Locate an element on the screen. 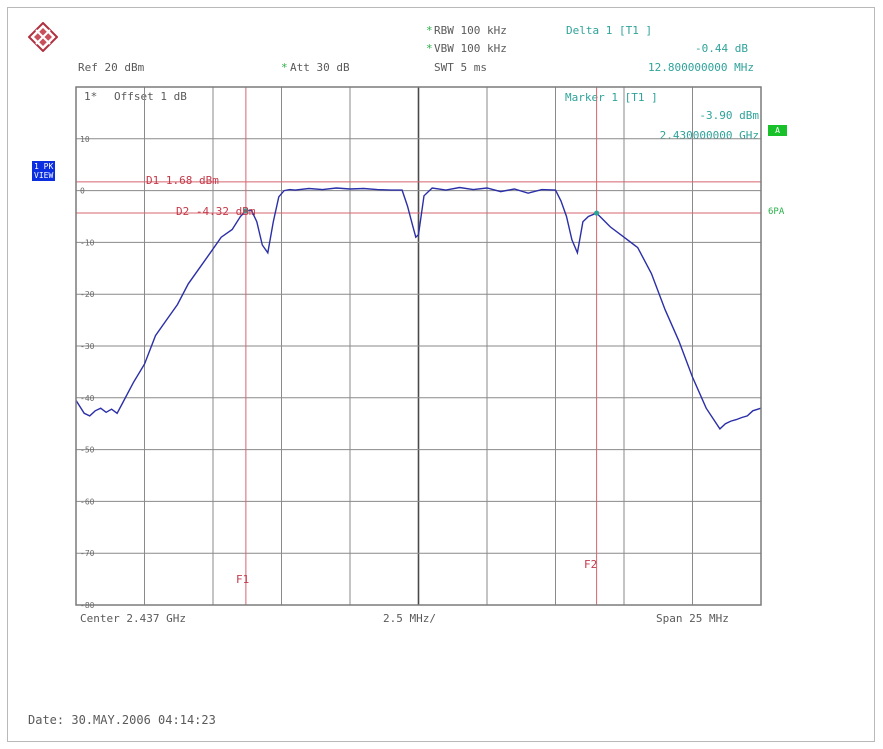  y-tick-label: -30 is located at coordinates (87, 346).